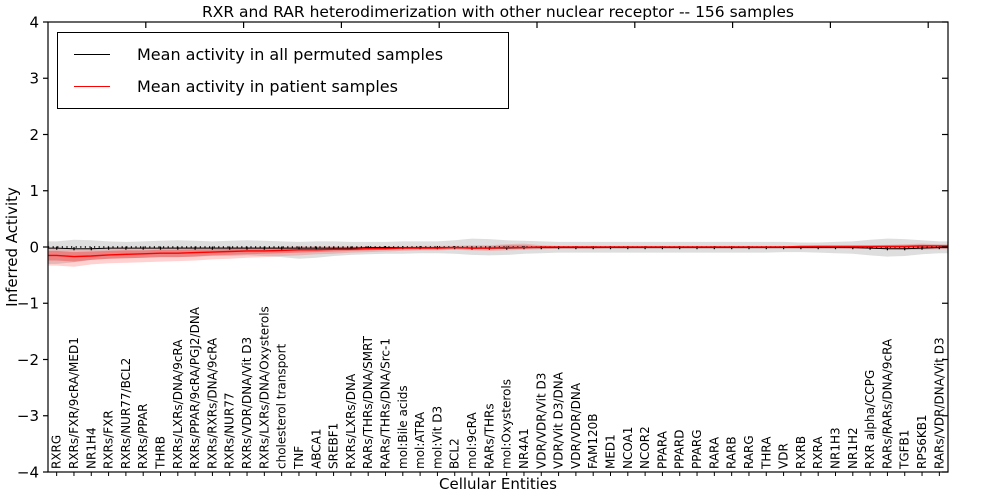 The height and width of the screenshot is (500, 1000). I want to click on y-tick-label: 2, so click(34, 135).